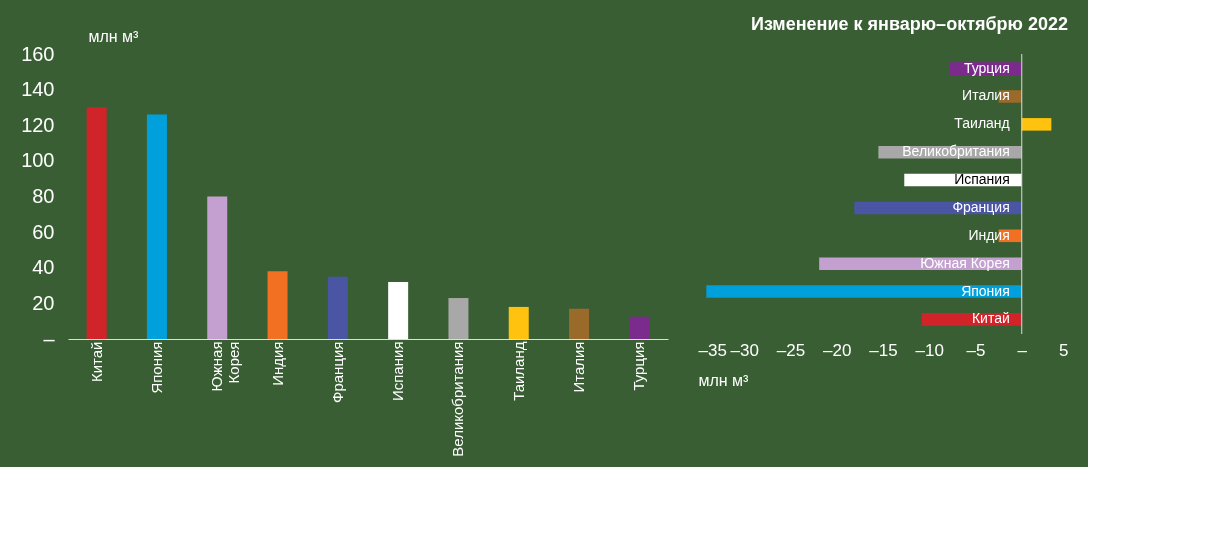 Image resolution: width=1232 pixels, height=549 pixels. I want to click on x-tick-label: –, so click(1022, 350).